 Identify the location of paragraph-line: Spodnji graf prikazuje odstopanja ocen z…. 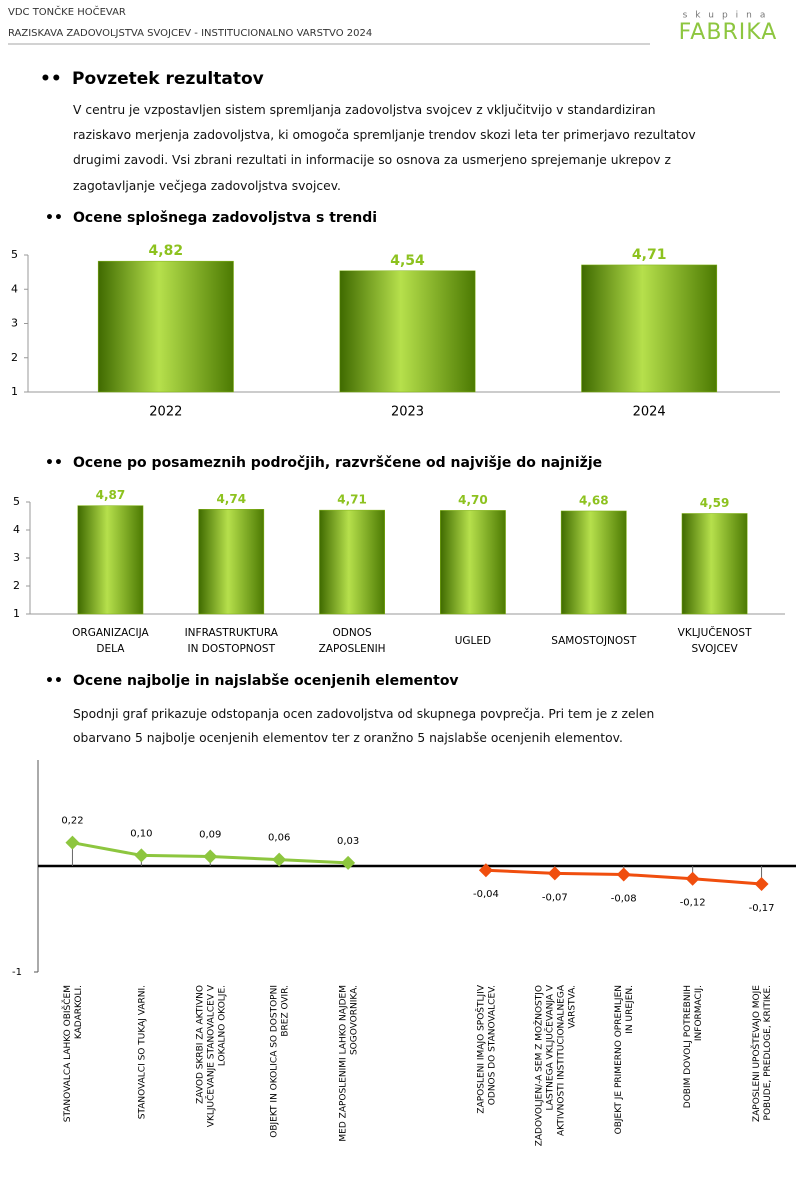
(364, 714).